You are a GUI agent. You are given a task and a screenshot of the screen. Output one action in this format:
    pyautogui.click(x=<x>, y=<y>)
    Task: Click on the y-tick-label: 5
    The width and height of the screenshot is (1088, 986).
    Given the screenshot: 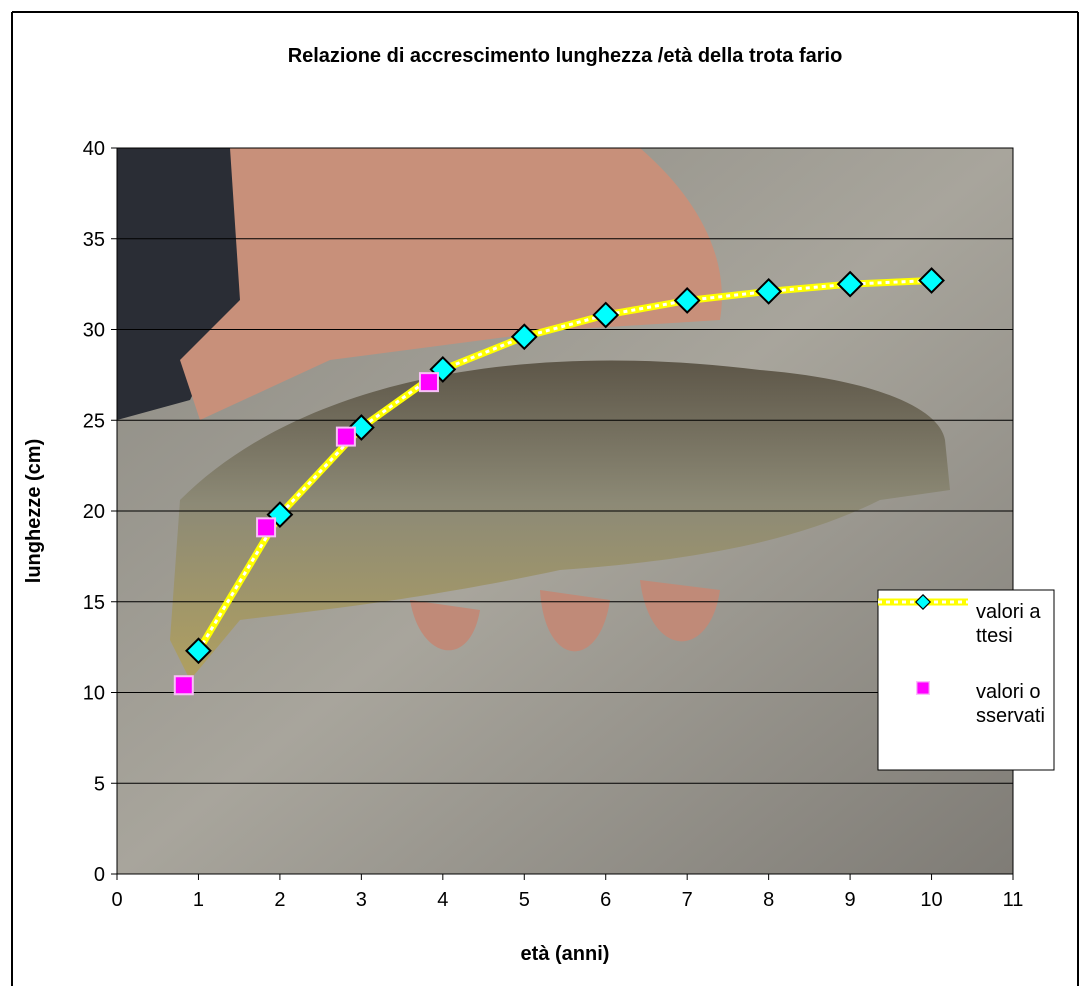 What is the action you would take?
    pyautogui.click(x=99, y=784)
    